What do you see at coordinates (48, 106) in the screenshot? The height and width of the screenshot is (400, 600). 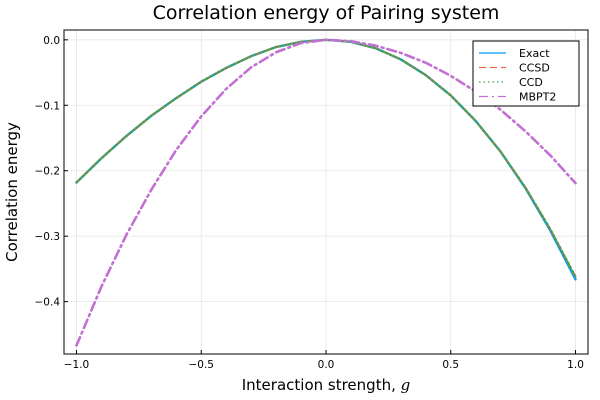 I see `y-tick-label: −0.1` at bounding box center [48, 106].